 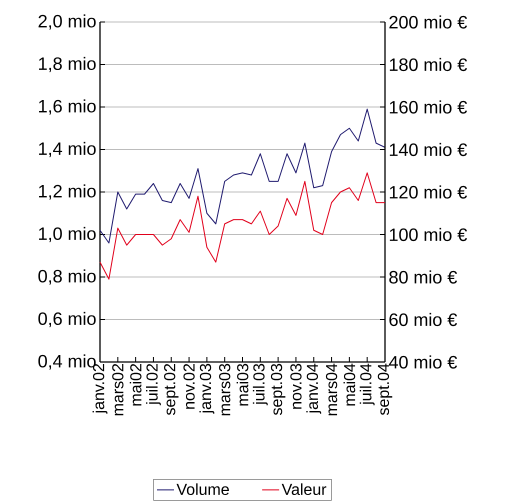 I want to click on x-tick-label: nov.03, so click(x=296, y=386).